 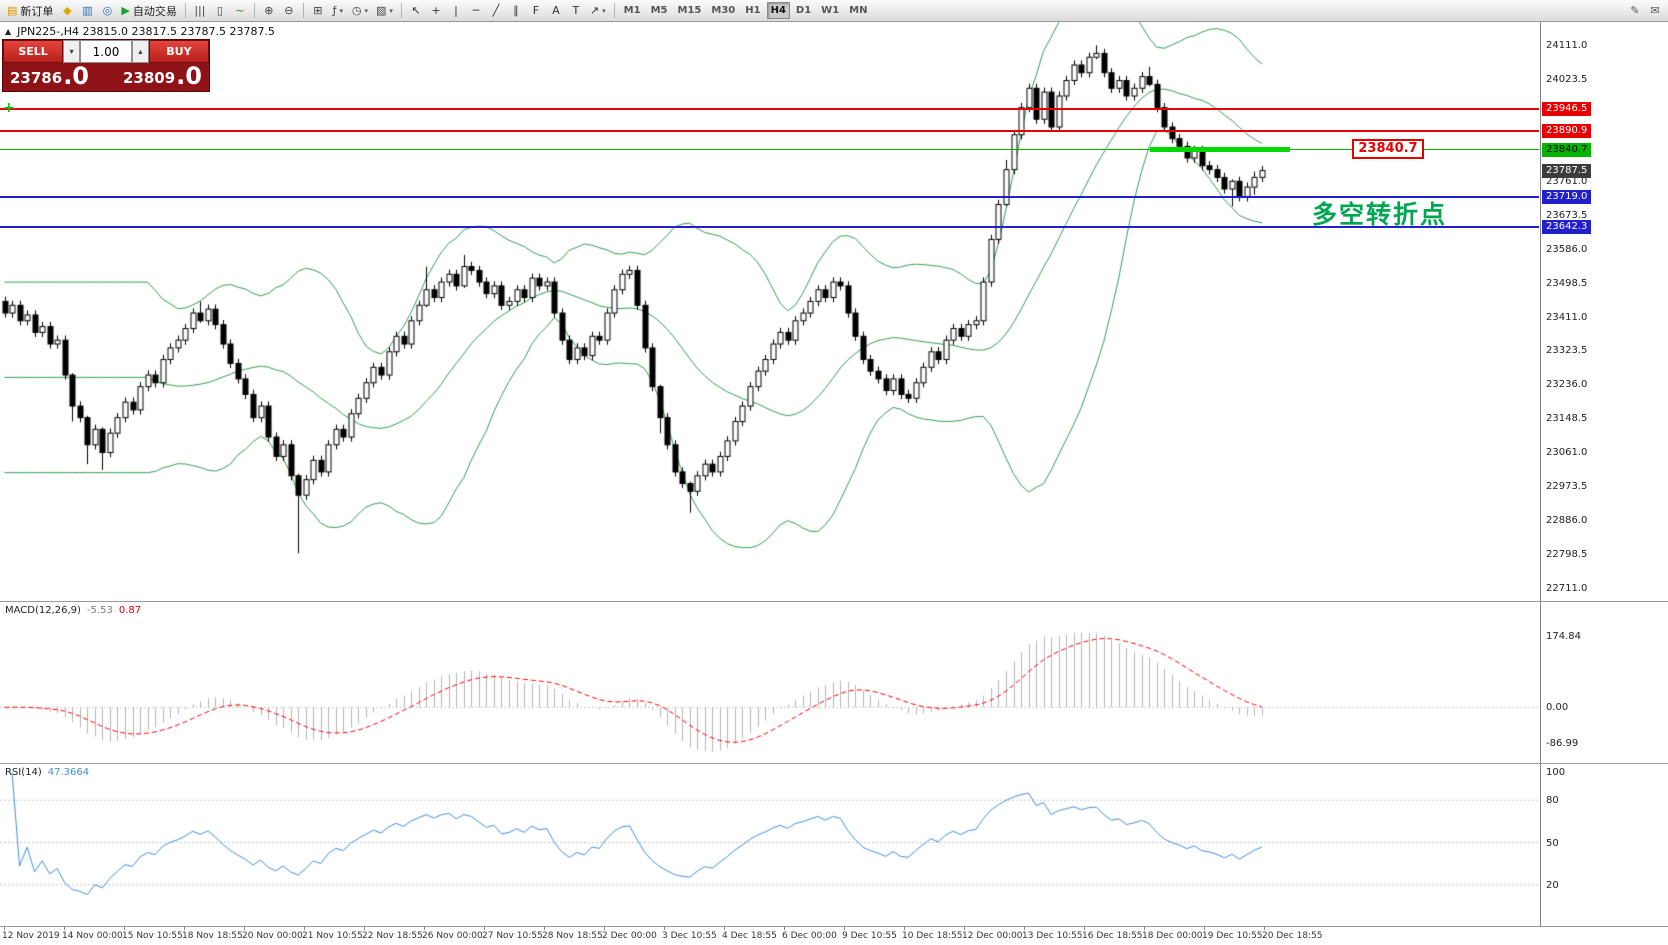 I want to click on timeframe-m15-button: M15, so click(x=689, y=10).